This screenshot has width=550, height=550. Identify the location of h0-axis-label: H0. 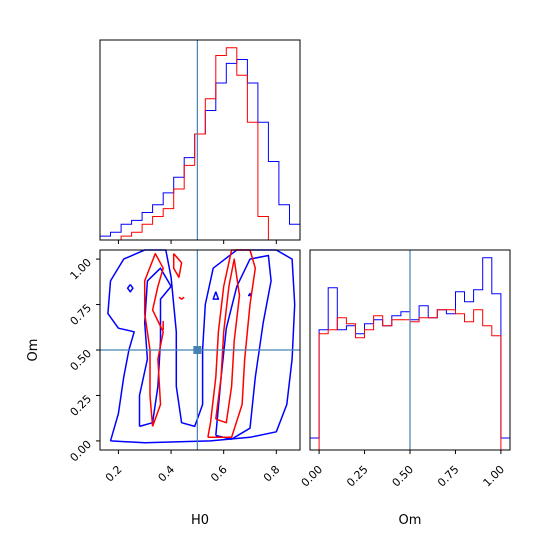
(200, 520).